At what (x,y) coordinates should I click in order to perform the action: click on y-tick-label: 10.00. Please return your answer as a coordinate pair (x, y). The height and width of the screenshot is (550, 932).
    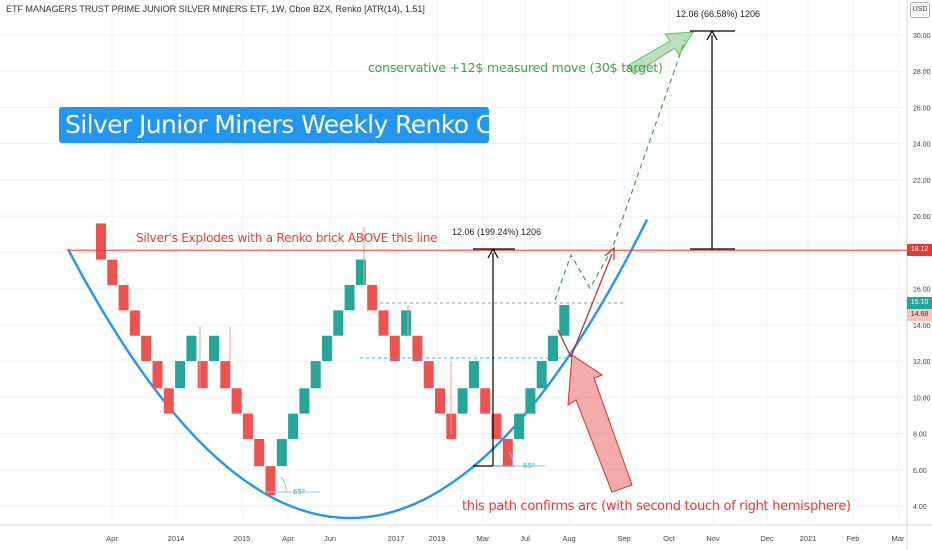
    Looking at the image, I should click on (922, 398).